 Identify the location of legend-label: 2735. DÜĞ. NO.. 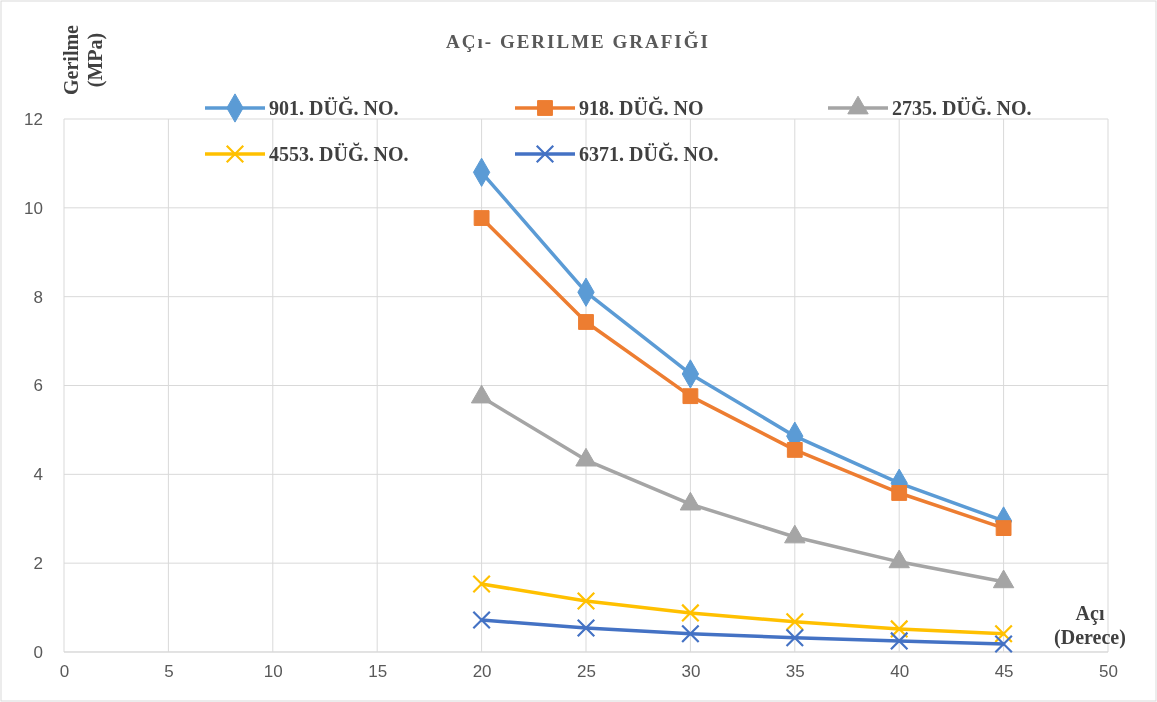
(962, 107).